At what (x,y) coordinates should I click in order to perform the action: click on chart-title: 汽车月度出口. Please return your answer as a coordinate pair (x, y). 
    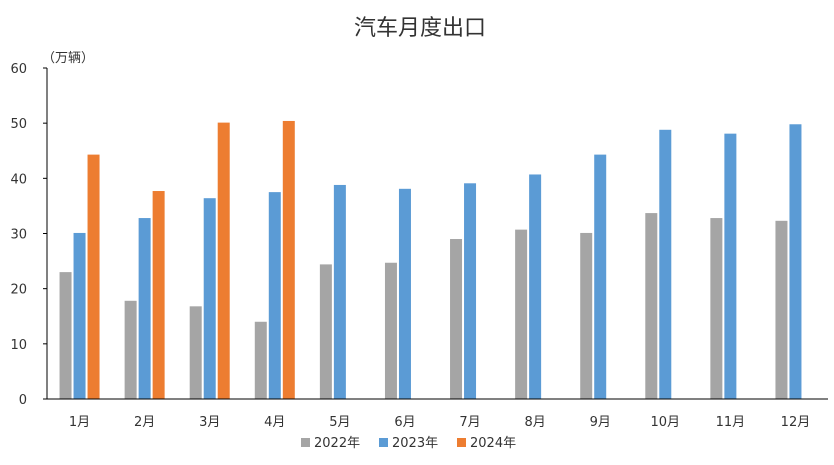
    Looking at the image, I should click on (420, 28).